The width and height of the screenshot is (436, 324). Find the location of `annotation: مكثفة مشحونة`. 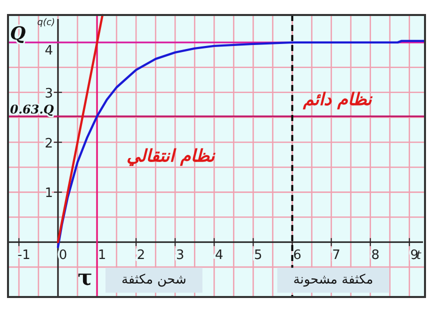

annotation: مكثفة مشحونة is located at coordinates (333, 280).